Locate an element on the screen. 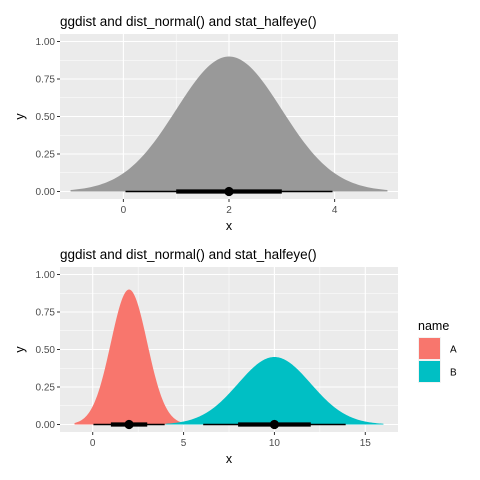 Image resolution: width=480 pixels, height=480 pixels. x-axis: 0 5 10 15 is located at coordinates (230, 440).